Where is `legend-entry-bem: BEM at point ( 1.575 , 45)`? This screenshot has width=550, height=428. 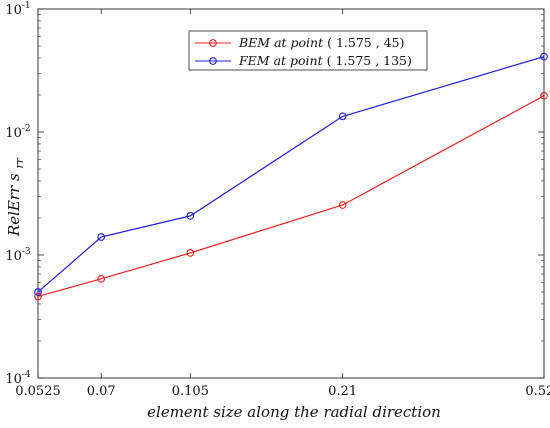
legend-entry-bem: BEM at point ( 1.575 , 45) is located at coordinates (299, 42).